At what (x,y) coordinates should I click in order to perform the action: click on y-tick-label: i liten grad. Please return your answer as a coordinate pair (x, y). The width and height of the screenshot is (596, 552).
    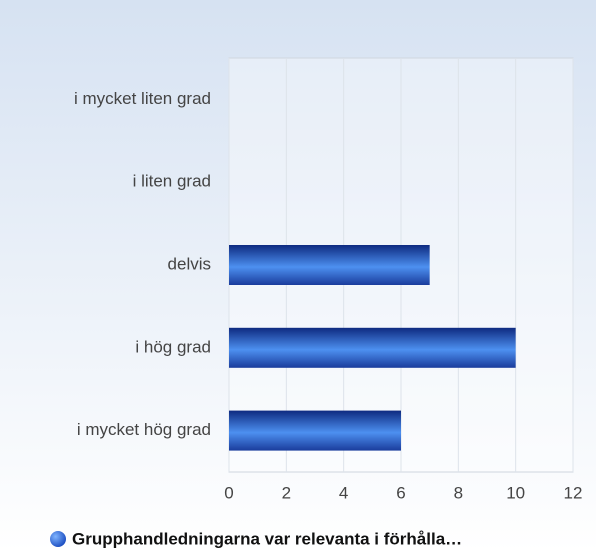
    Looking at the image, I should click on (172, 181).